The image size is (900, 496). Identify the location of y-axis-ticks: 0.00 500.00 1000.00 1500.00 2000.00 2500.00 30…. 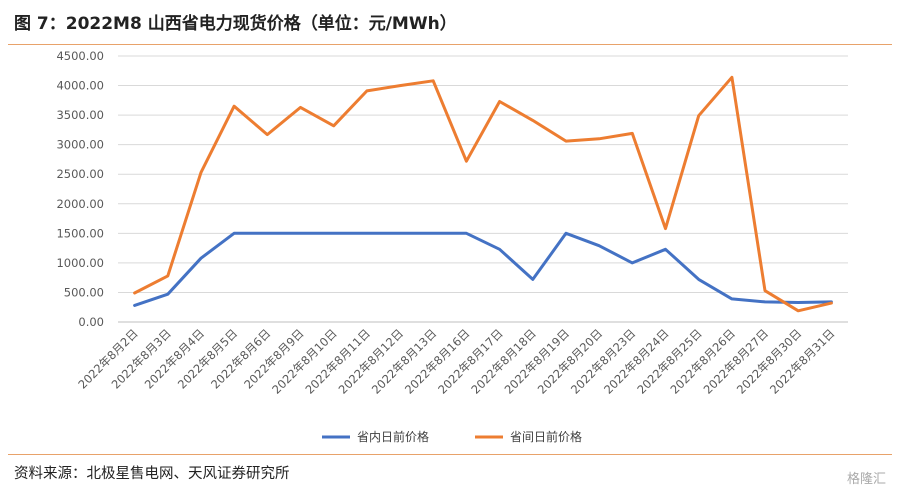
(80, 189).